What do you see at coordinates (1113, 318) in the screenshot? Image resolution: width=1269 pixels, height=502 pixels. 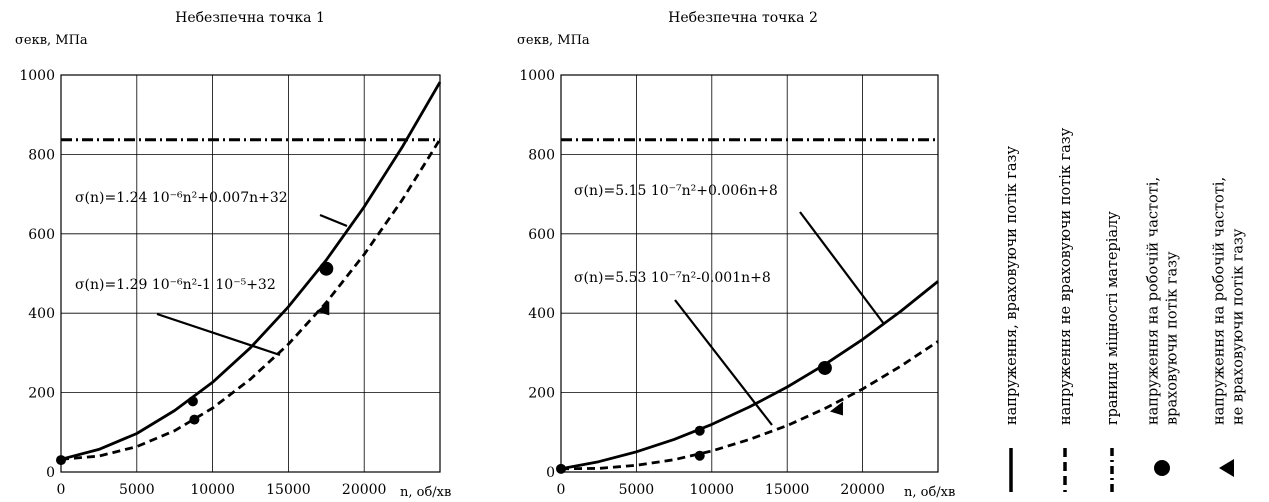 I see `legend-label: границя міцності матеріалу` at bounding box center [1113, 318].